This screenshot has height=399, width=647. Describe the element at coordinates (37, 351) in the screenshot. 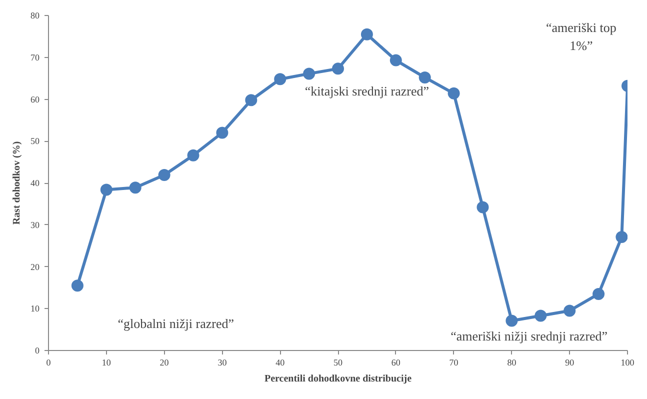

I see `y-tick-label: 0` at that location.